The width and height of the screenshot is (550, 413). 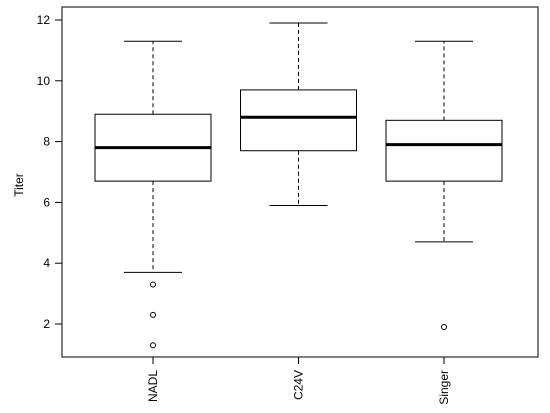 I want to click on y-axis-title: Titer, so click(x=19, y=185).